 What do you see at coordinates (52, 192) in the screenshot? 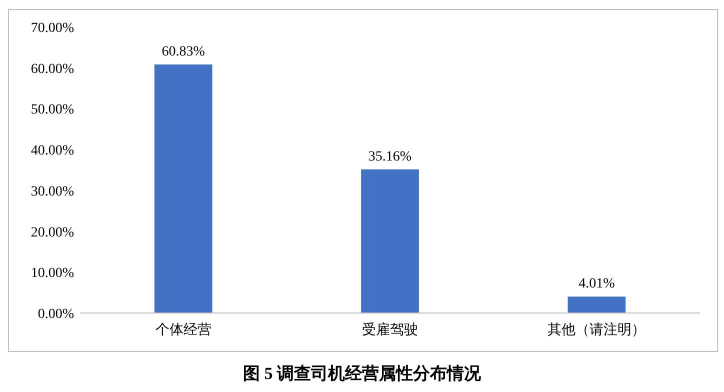
I see `y-tick-label: 30.00%` at bounding box center [52, 192].